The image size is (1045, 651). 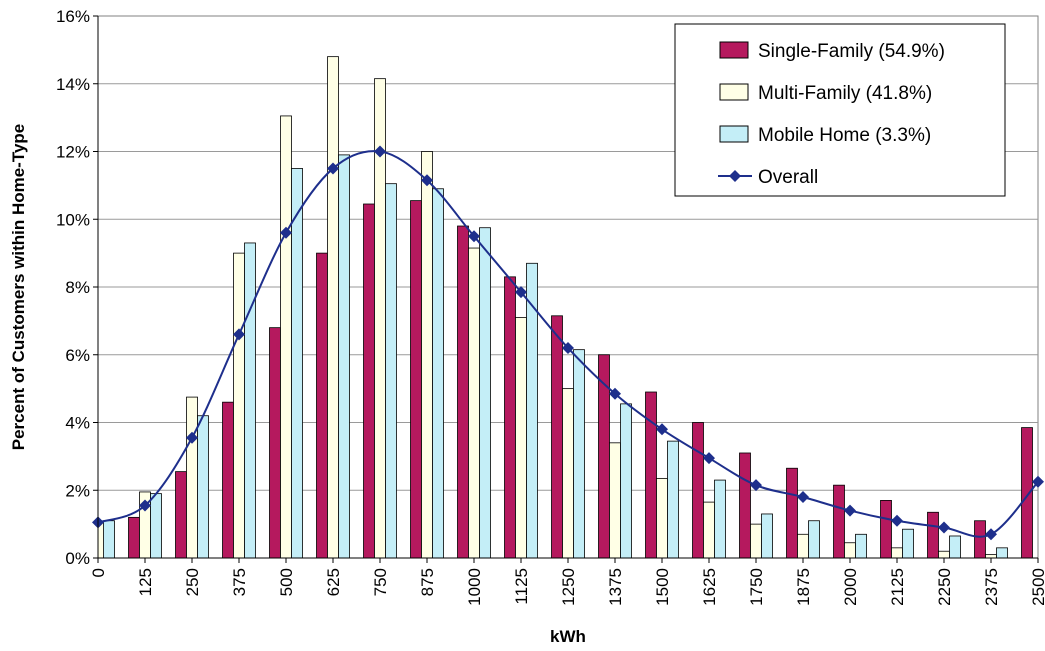 What do you see at coordinates (77, 558) in the screenshot?
I see `y-tick-label: 0%` at bounding box center [77, 558].